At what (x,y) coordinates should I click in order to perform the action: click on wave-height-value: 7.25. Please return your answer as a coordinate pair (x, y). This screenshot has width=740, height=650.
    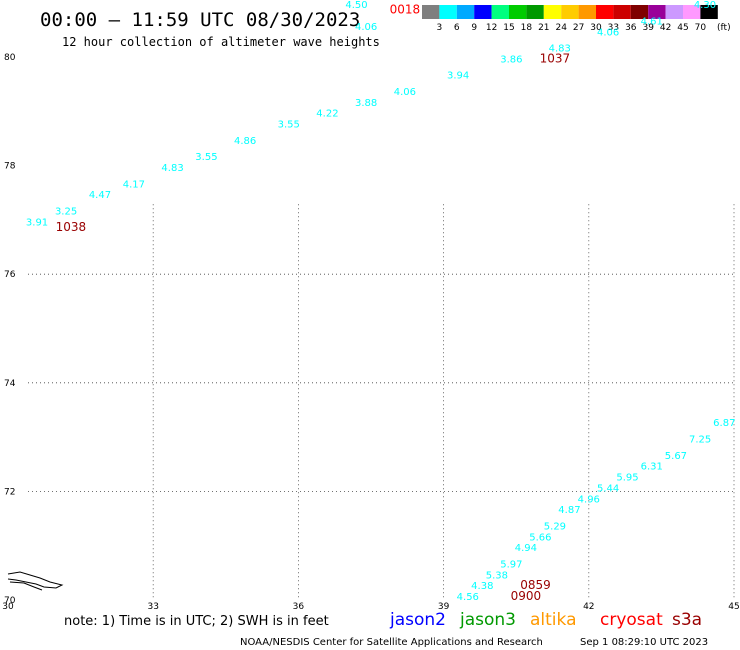
    Looking at the image, I should click on (700, 440).